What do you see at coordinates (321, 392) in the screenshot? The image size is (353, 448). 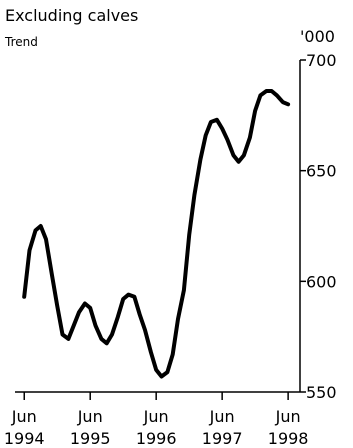 I see `y-tick-label: 550` at bounding box center [321, 392].